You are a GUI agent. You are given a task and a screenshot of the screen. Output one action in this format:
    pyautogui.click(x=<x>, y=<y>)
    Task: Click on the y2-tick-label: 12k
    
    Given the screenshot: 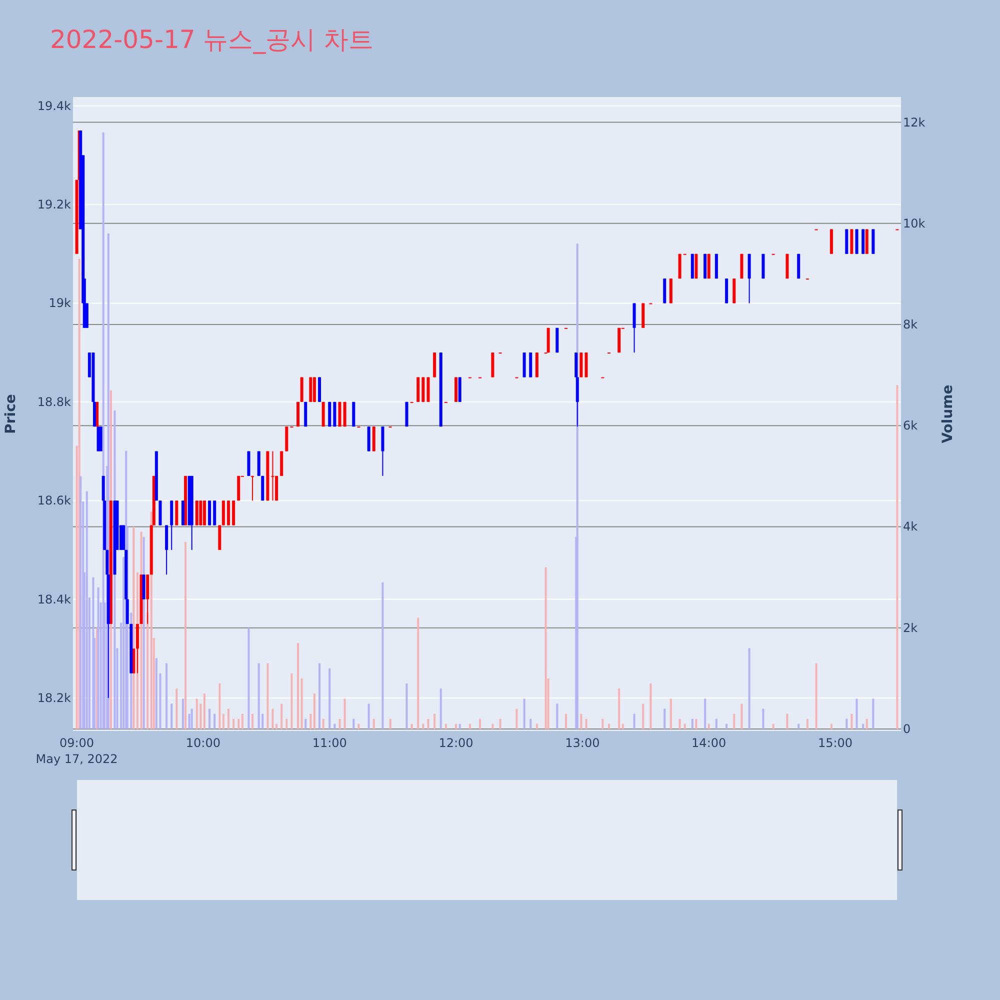 What is the action you would take?
    pyautogui.click(x=914, y=122)
    